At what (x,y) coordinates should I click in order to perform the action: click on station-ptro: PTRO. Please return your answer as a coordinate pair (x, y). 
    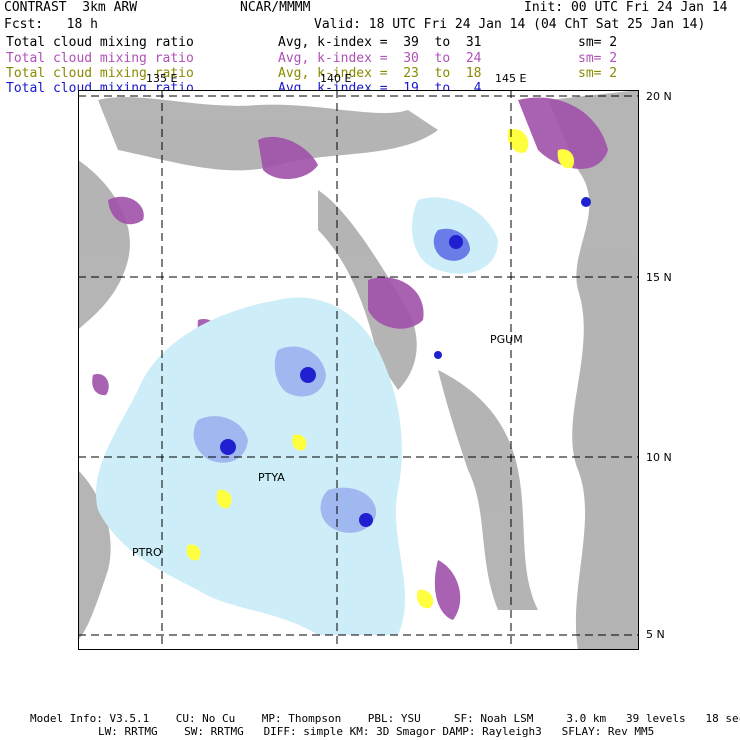
    Looking at the image, I should click on (147, 552).